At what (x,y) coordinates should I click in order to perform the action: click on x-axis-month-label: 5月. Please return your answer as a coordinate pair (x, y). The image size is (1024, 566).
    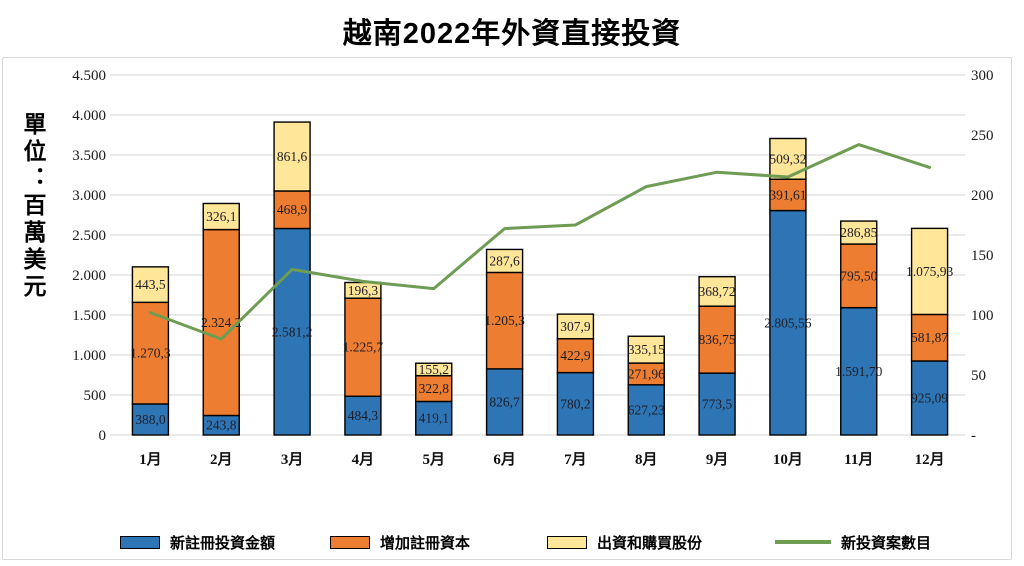
    Looking at the image, I should click on (433, 459).